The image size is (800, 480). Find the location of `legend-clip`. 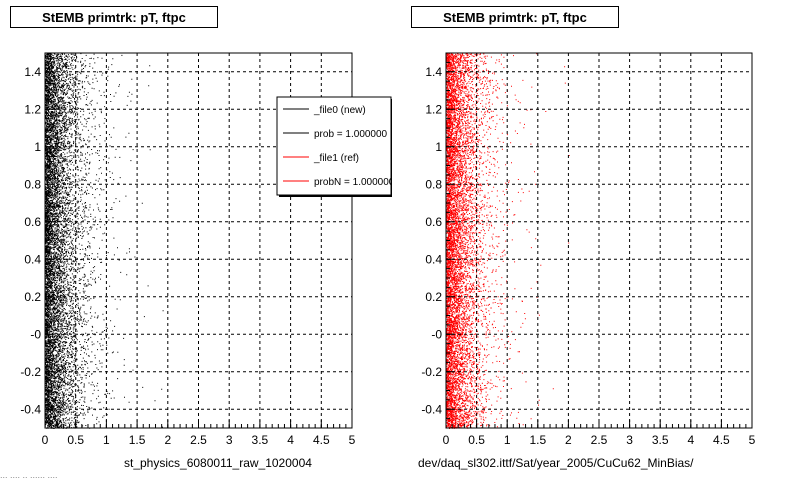

legend-clip is located at coordinates (398, 147).